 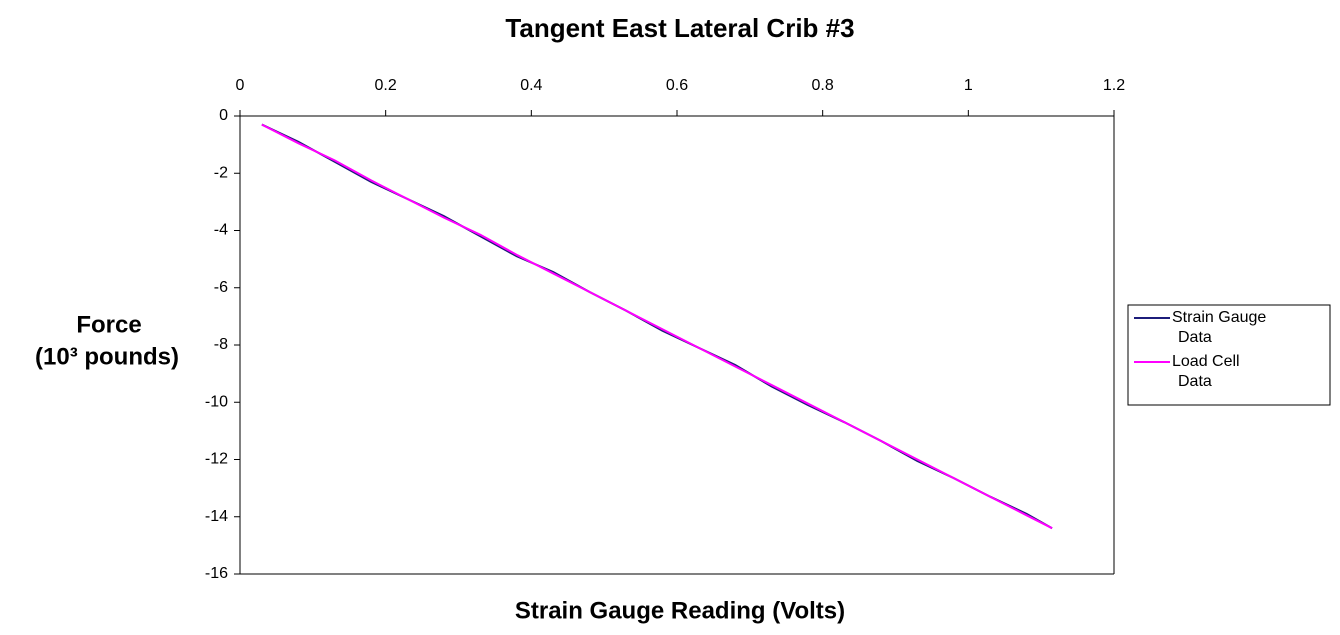 I want to click on chart-title: Tangent East Lateral Crib #3, so click(x=679, y=28).